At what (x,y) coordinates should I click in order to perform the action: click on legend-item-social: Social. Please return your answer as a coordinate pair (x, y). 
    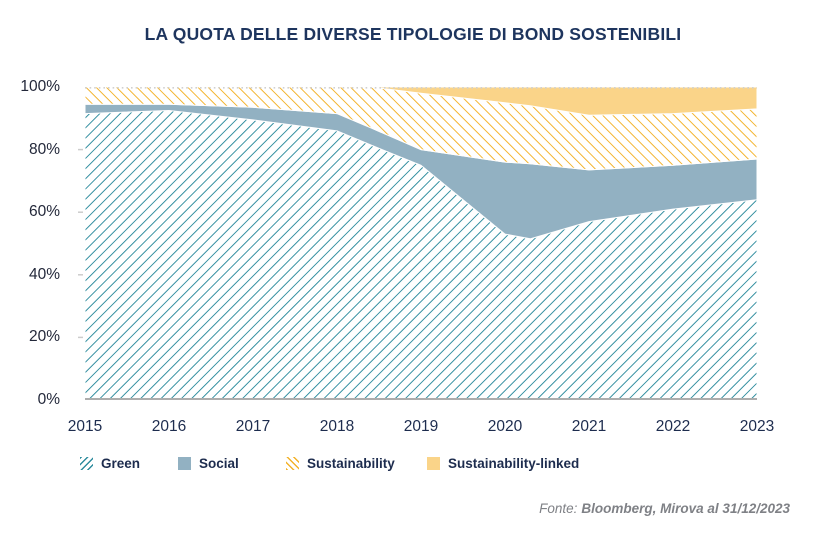
    Looking at the image, I should click on (208, 463).